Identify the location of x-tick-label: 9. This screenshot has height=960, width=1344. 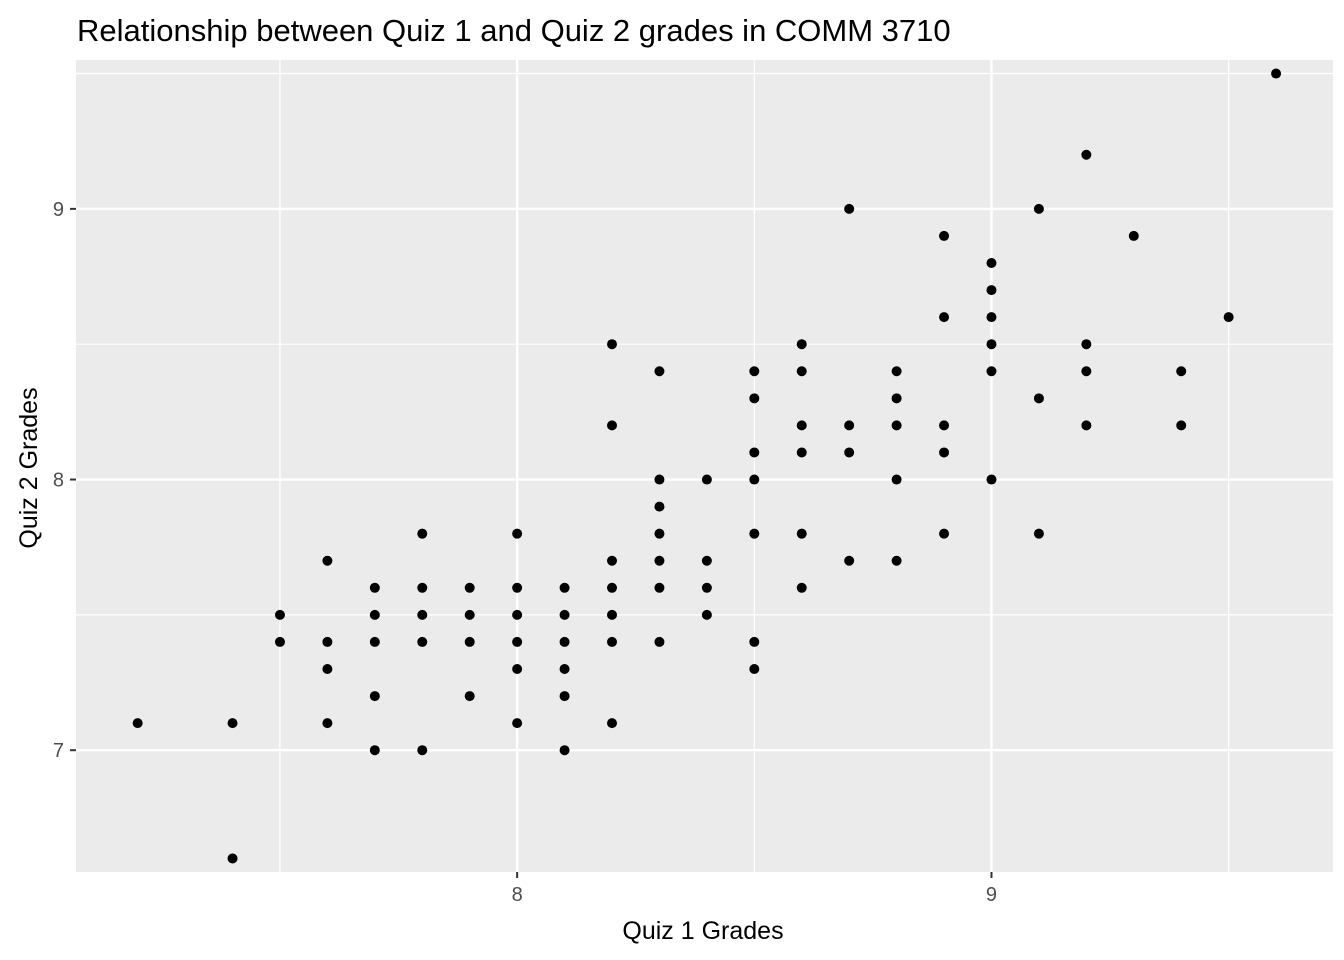
(991, 895).